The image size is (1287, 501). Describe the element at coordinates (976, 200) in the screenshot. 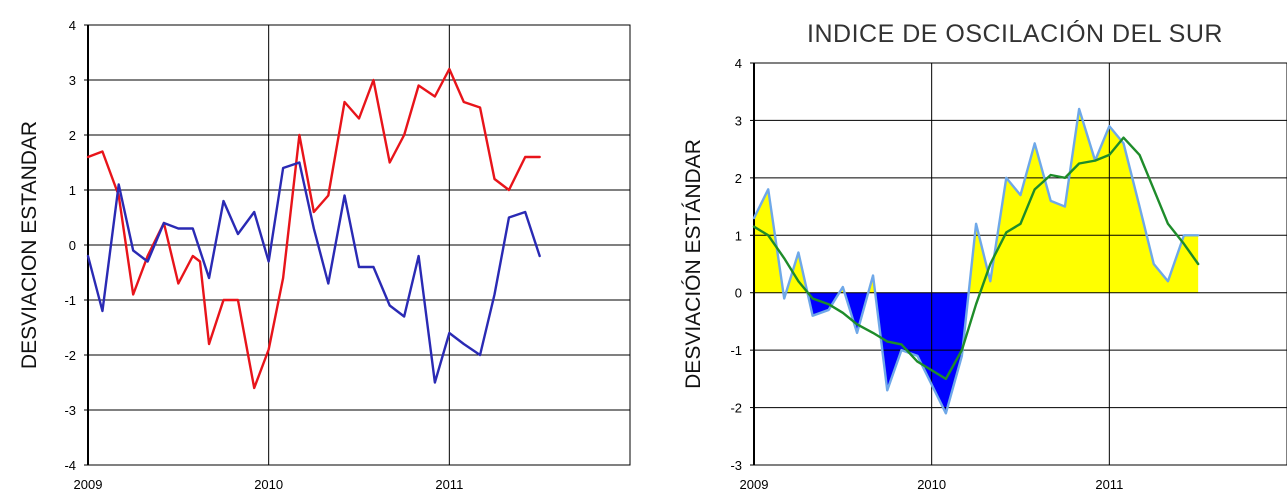

I see `area-positive-fill` at that location.